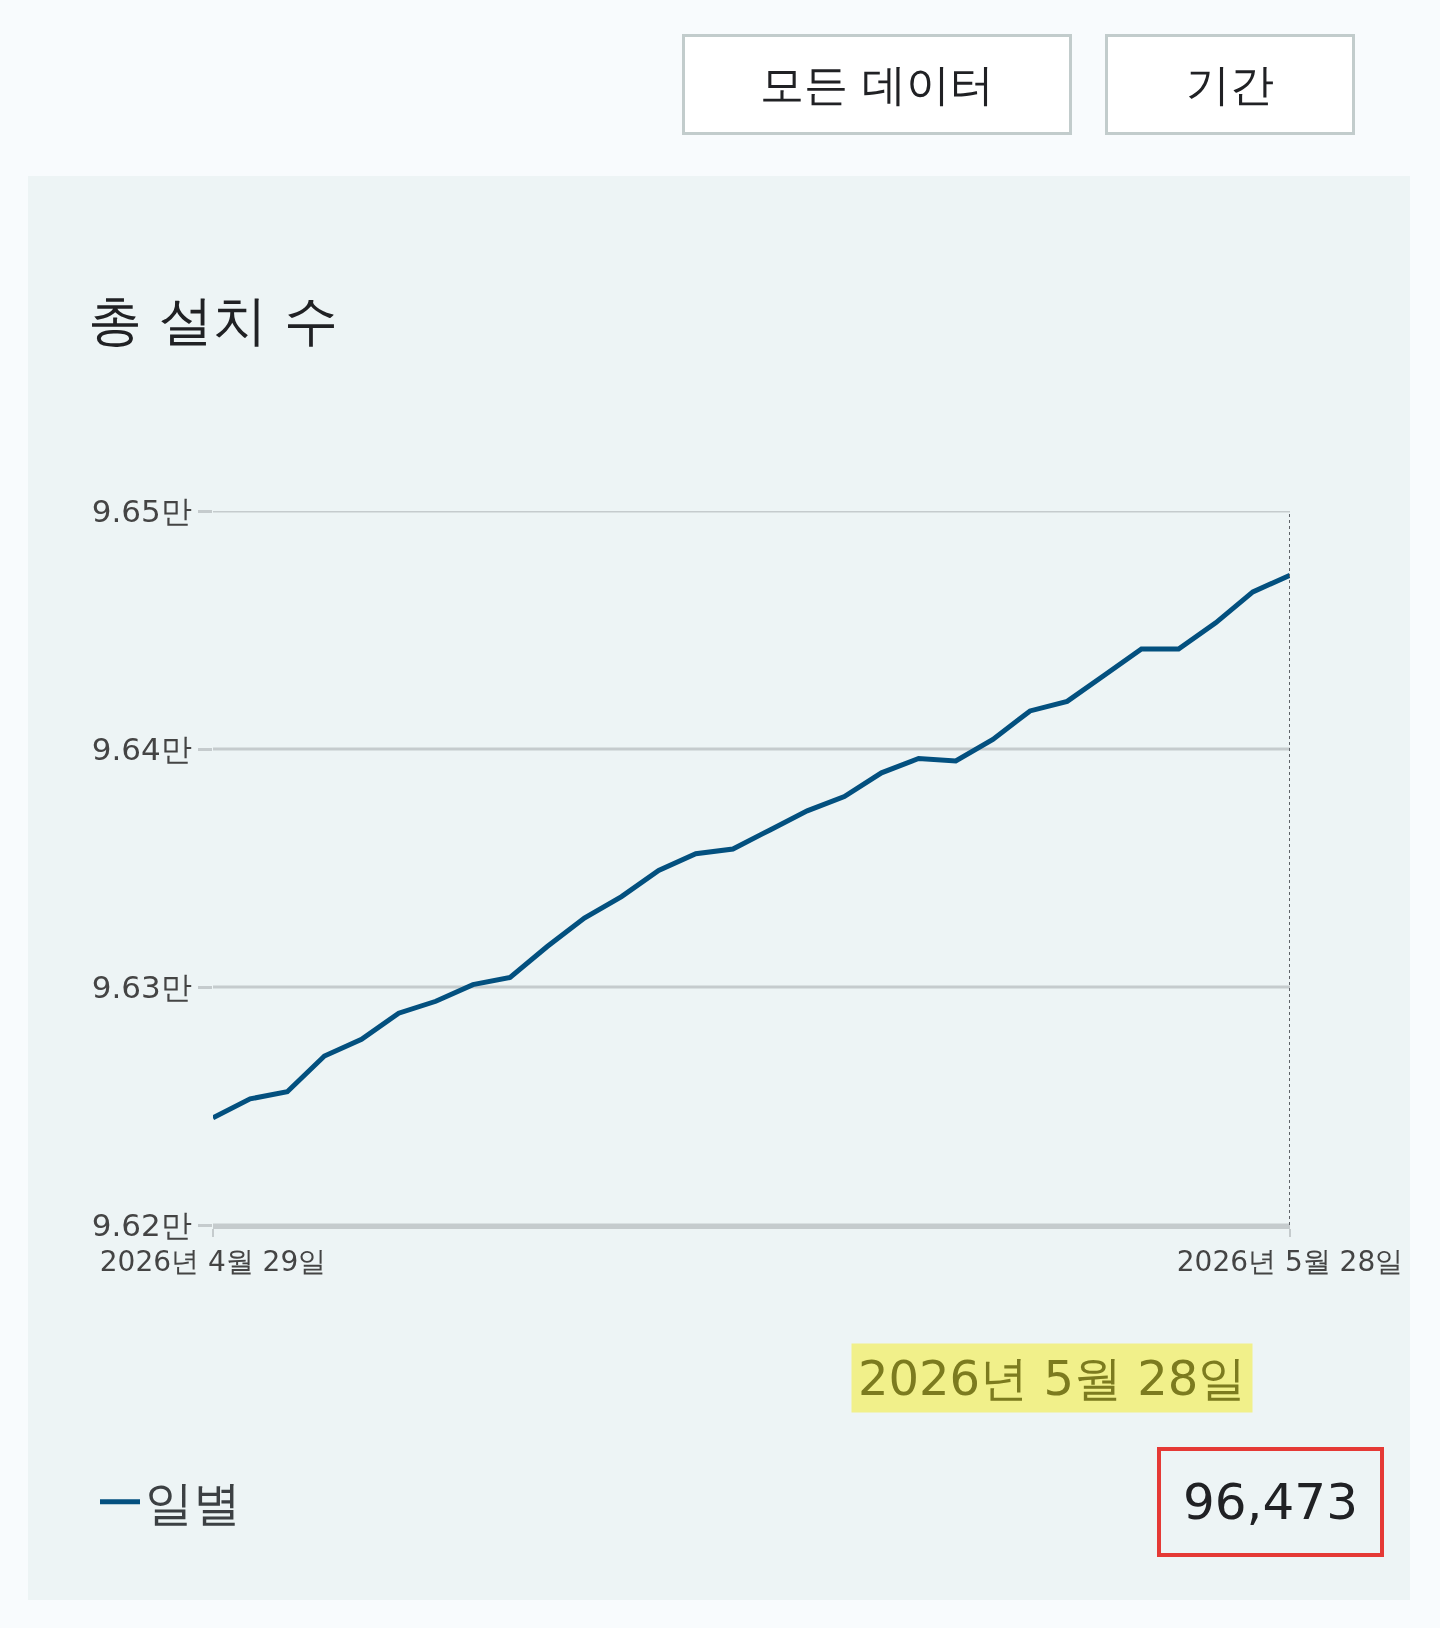  I want to click on text: 2026년 5월 28일, so click(1052, 1378).